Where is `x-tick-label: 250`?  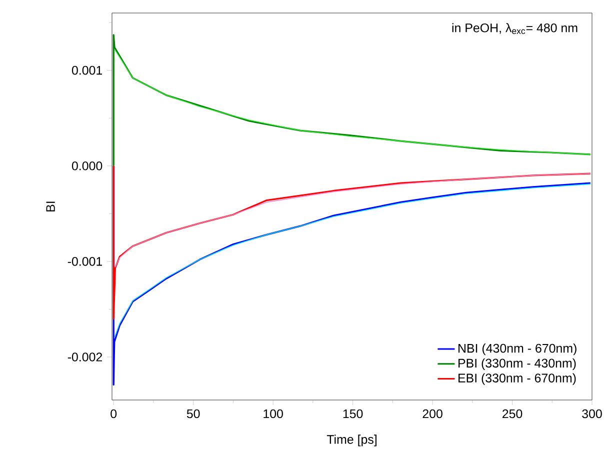 x-tick-label: 250 is located at coordinates (512, 413).